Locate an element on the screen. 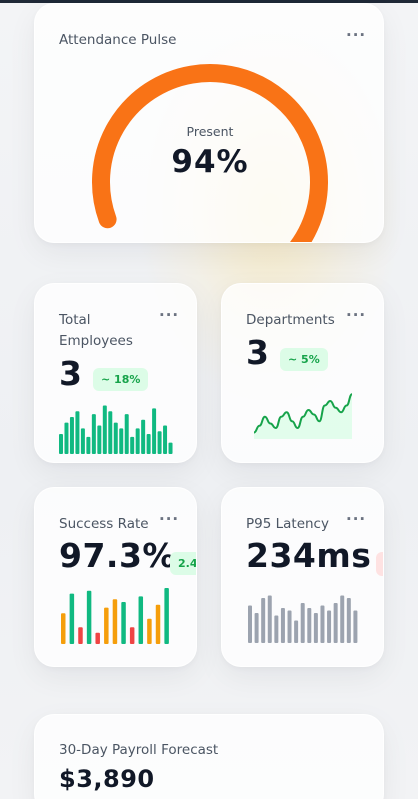  attendance-gauge is located at coordinates (210, 153).